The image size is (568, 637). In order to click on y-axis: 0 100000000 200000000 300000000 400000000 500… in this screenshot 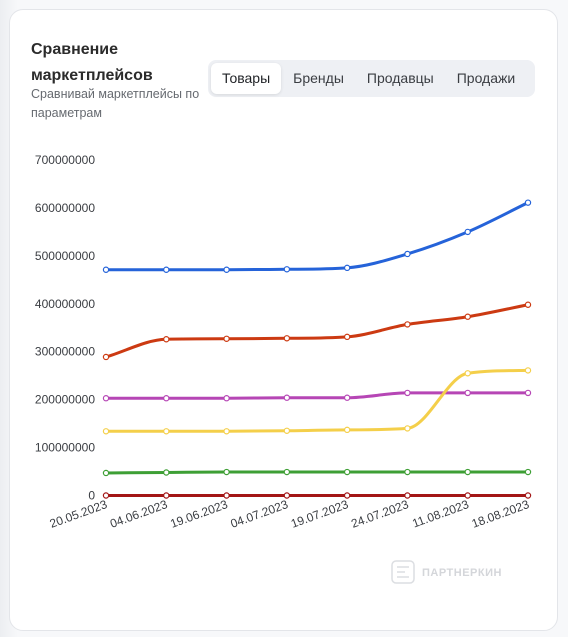, I will do `click(65, 328)`.